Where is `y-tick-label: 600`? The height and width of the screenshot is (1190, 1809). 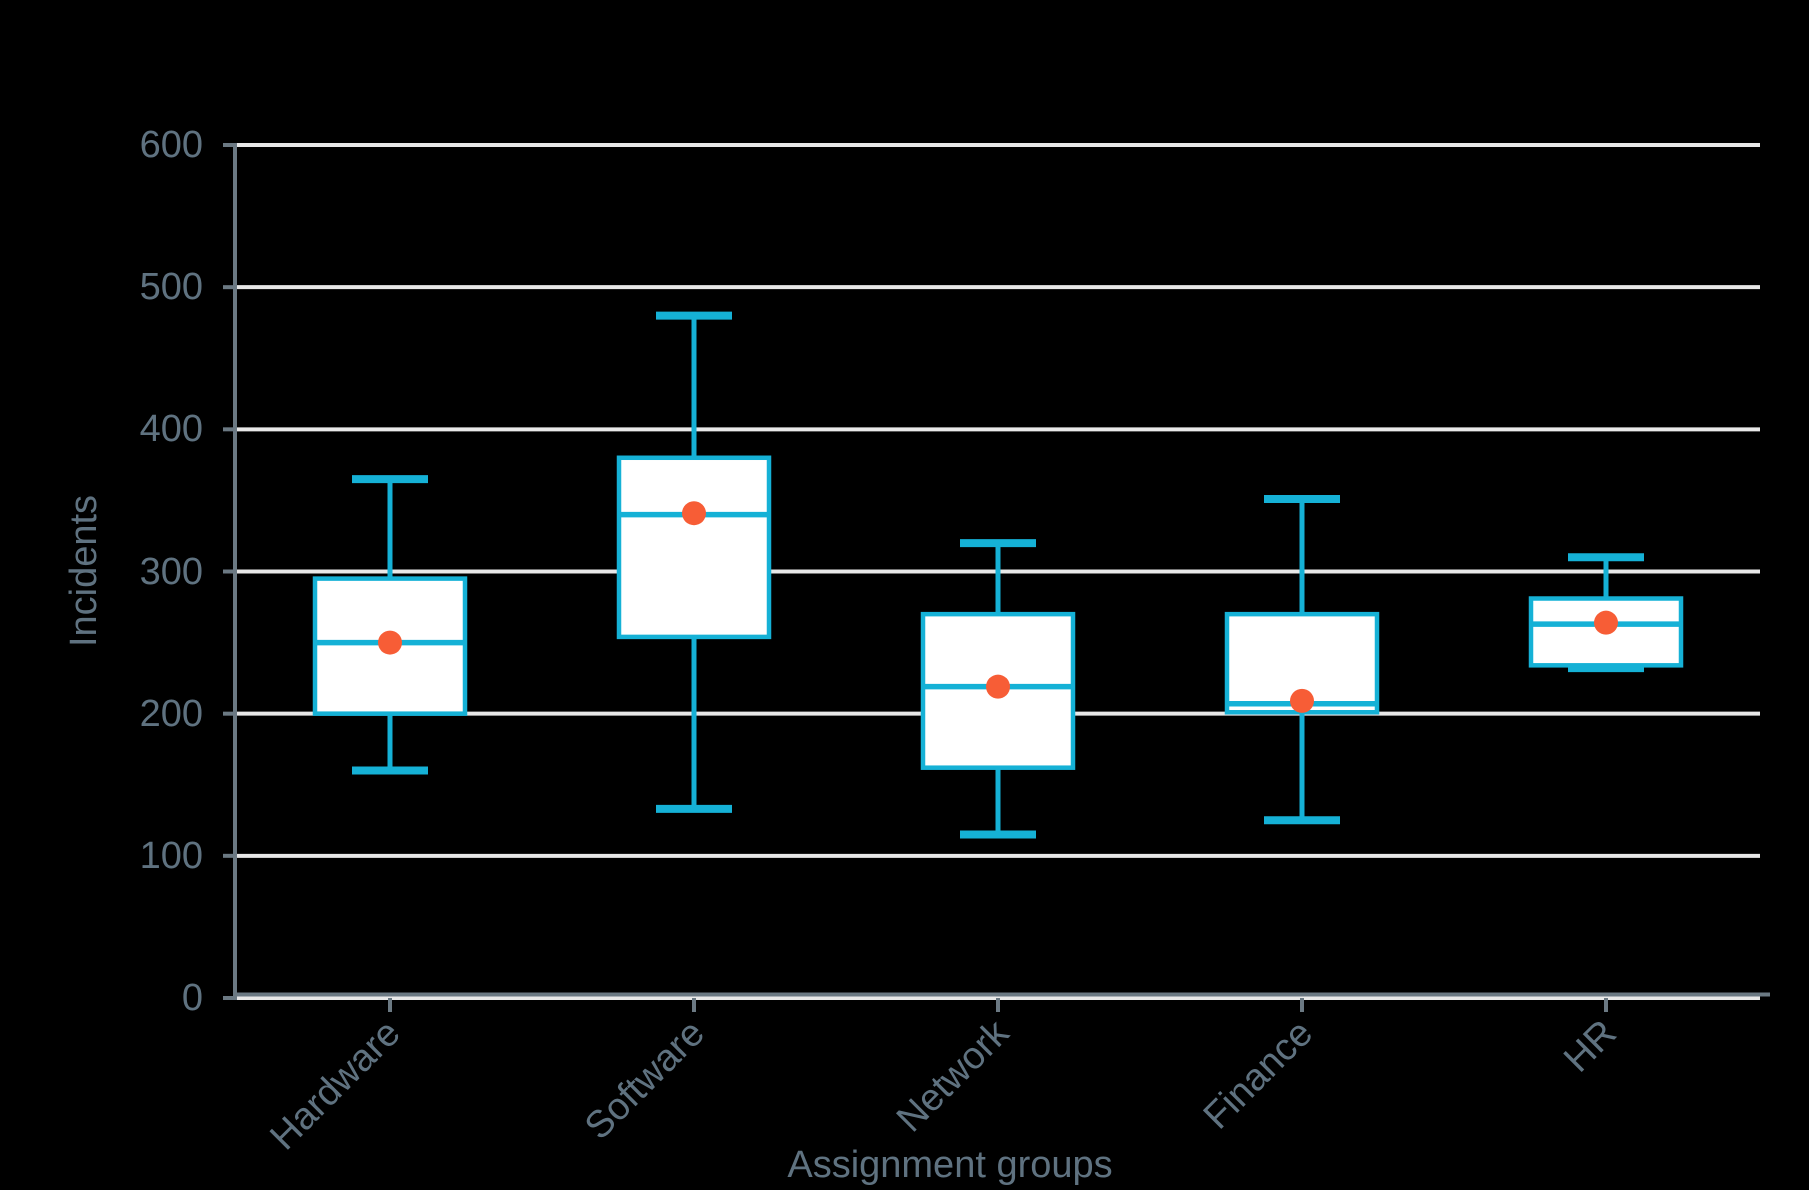
y-tick-label: 600 is located at coordinates (171, 145).